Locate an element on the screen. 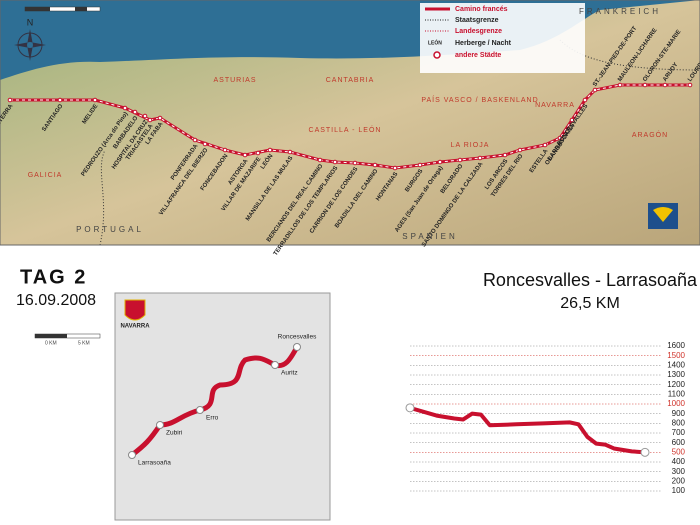 Image resolution: width=700 pixels, height=525 pixels. day-title: TAG 2 is located at coordinates (53, 277).